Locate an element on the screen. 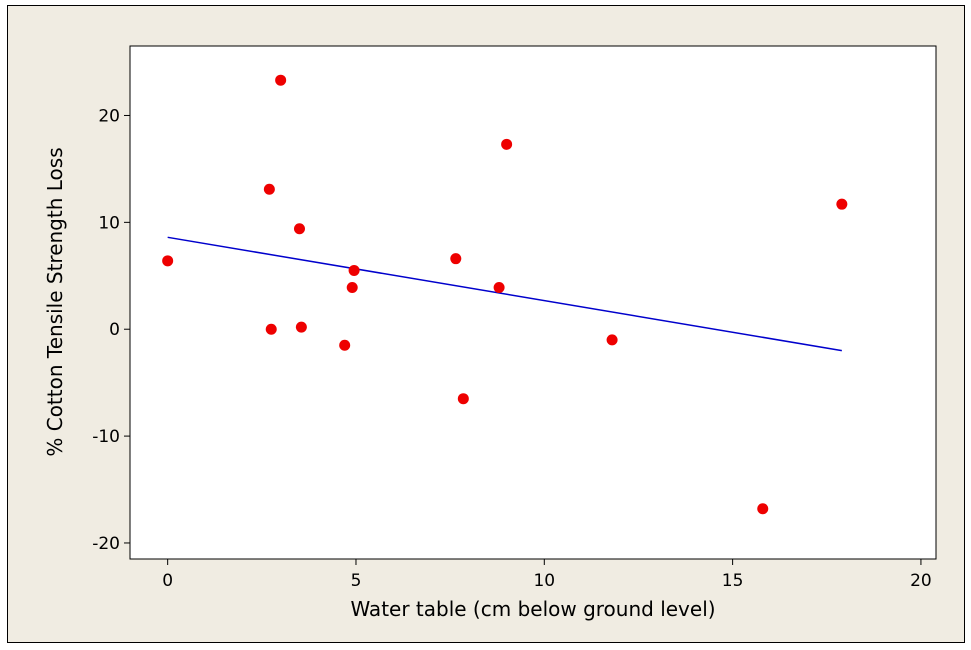 This screenshot has width=971, height=650. x-axis: 0 5 10 15 20 is located at coordinates (547, 575).